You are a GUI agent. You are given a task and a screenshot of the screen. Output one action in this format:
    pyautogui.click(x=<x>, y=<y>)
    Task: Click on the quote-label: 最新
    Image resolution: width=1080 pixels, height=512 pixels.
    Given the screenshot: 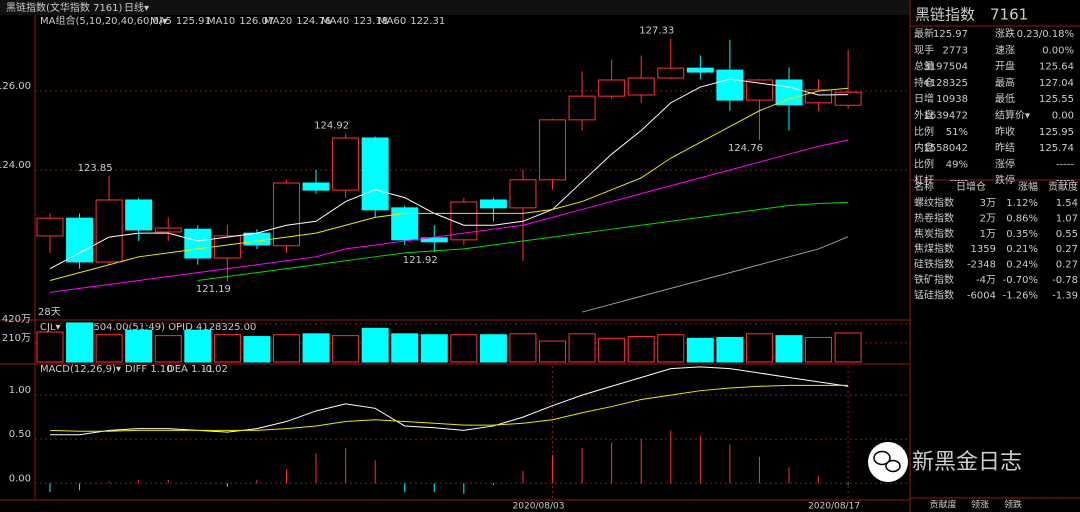 What is the action you would take?
    pyautogui.click(x=924, y=33)
    